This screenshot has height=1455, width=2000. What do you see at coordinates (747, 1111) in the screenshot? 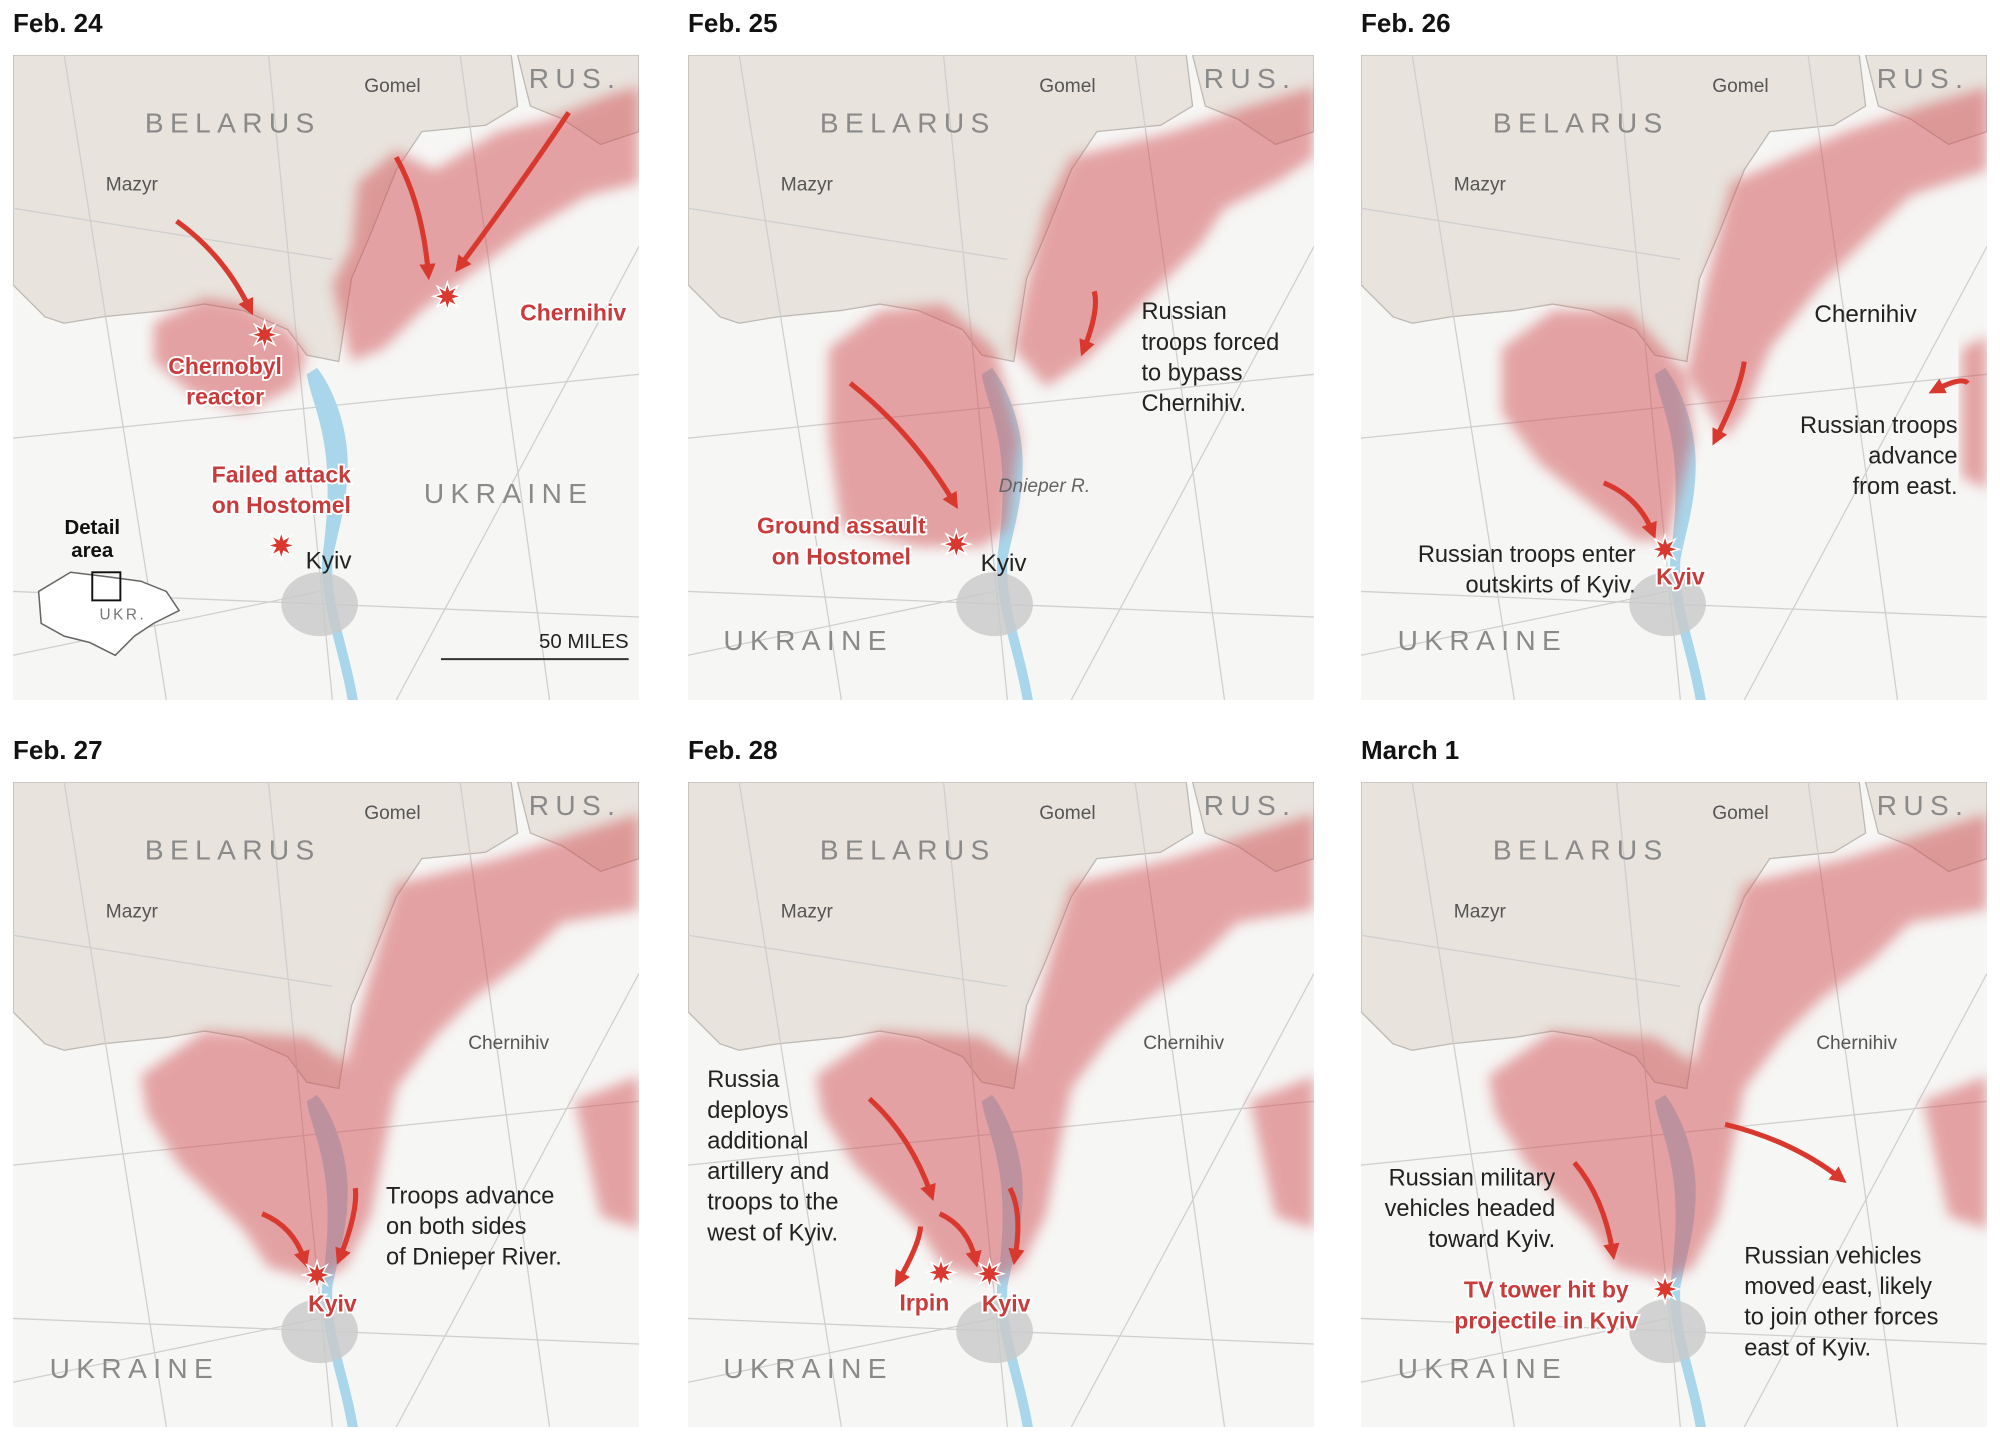
I see `annotation: deploys` at bounding box center [747, 1111].